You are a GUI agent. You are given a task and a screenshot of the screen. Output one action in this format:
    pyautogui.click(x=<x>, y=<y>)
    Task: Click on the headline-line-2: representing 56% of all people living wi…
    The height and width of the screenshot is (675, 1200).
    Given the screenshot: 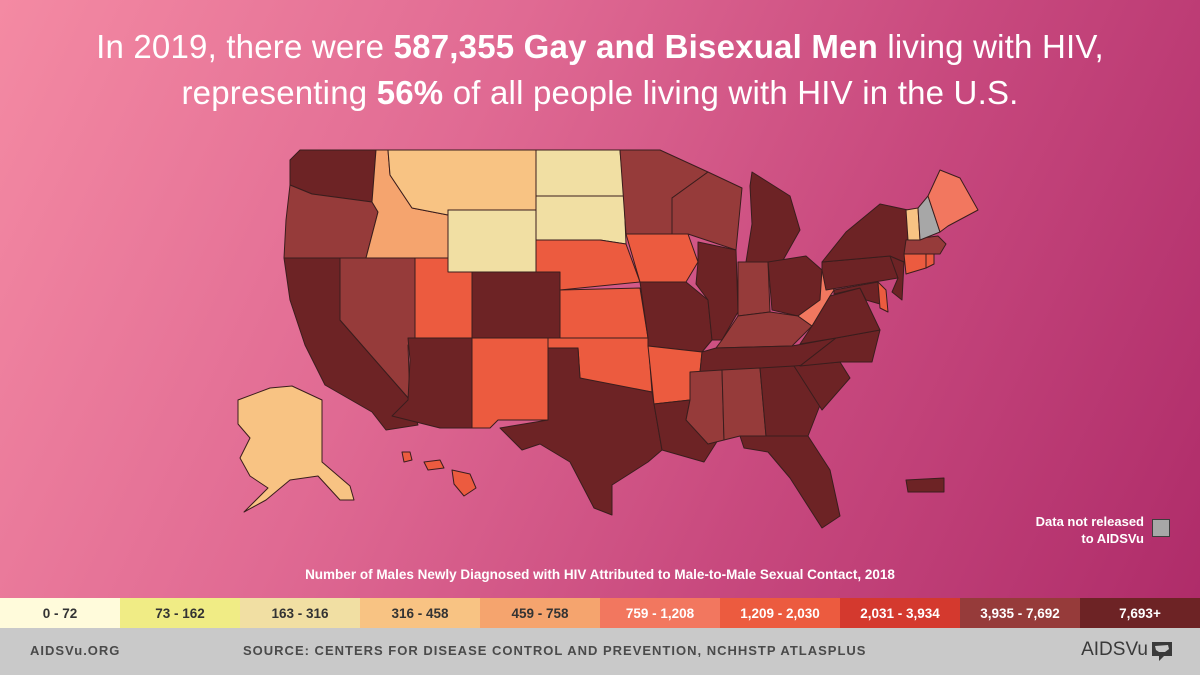 What is the action you would take?
    pyautogui.click(x=600, y=92)
    